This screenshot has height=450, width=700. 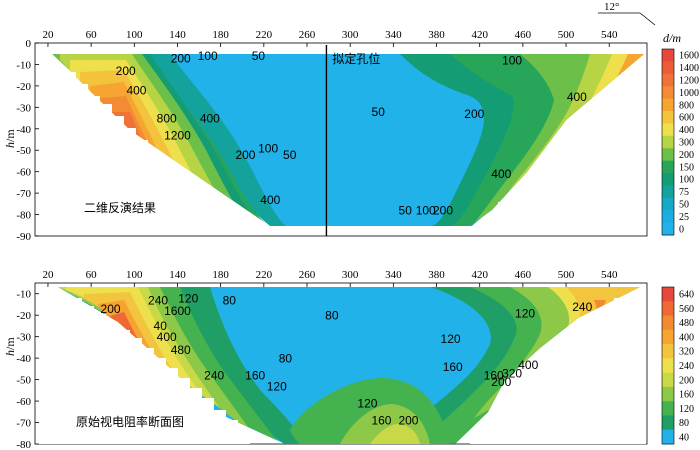 I want to click on top-colorbar-label: 1400, so click(x=689, y=68).